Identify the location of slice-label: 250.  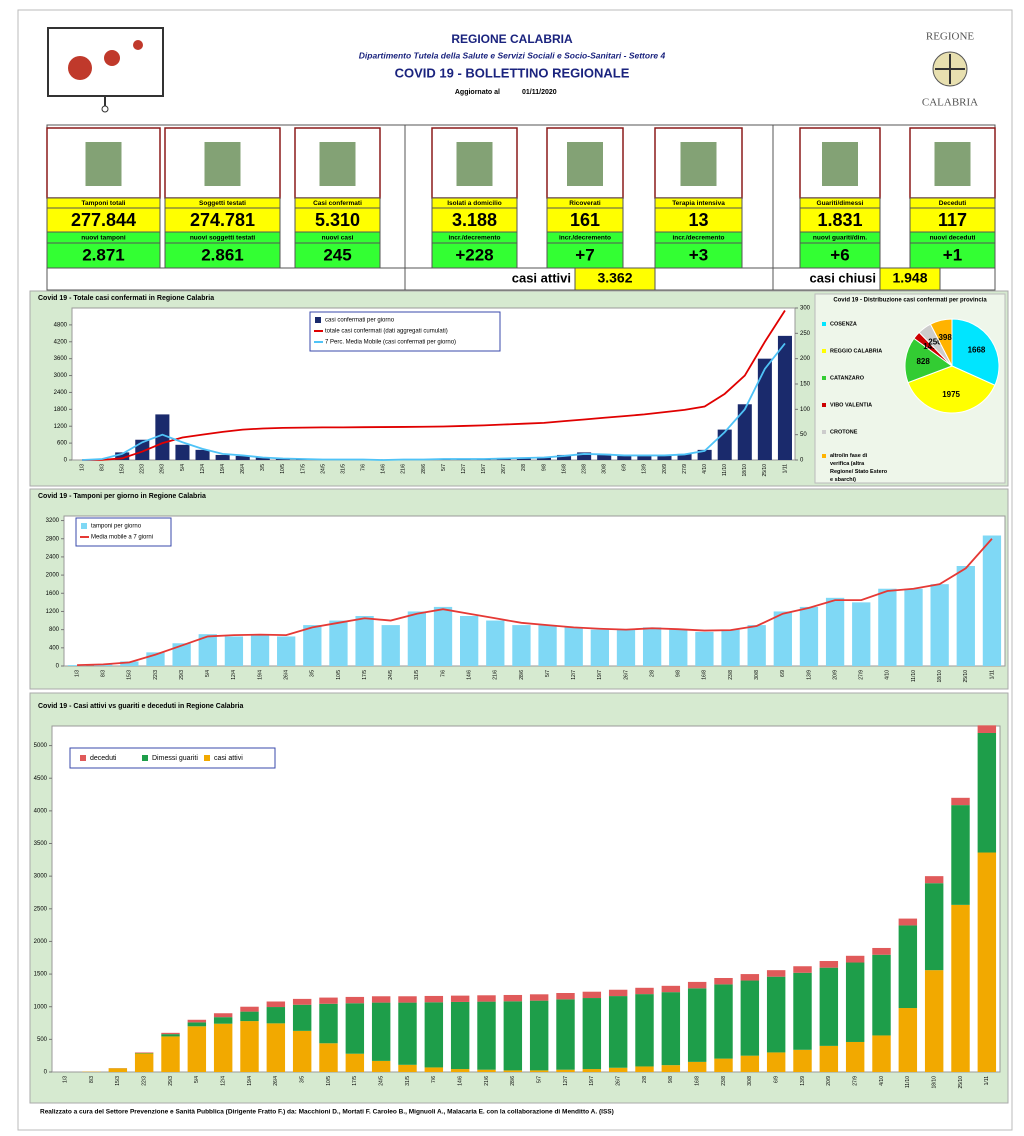
(935, 341).